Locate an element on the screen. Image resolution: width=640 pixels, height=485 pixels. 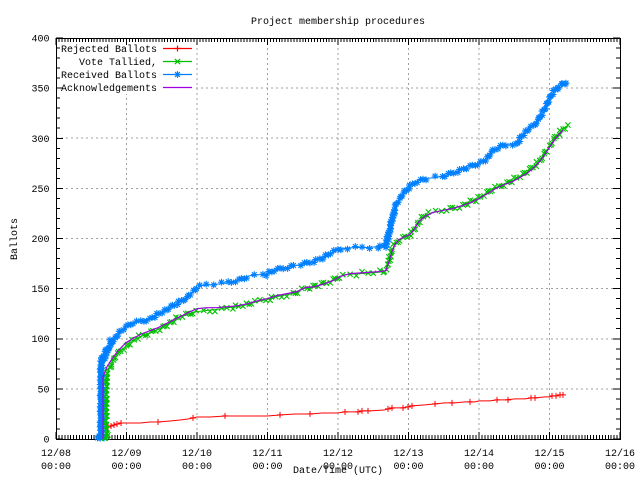
svg-text: Project membership procedures is located at coordinates (338, 22).